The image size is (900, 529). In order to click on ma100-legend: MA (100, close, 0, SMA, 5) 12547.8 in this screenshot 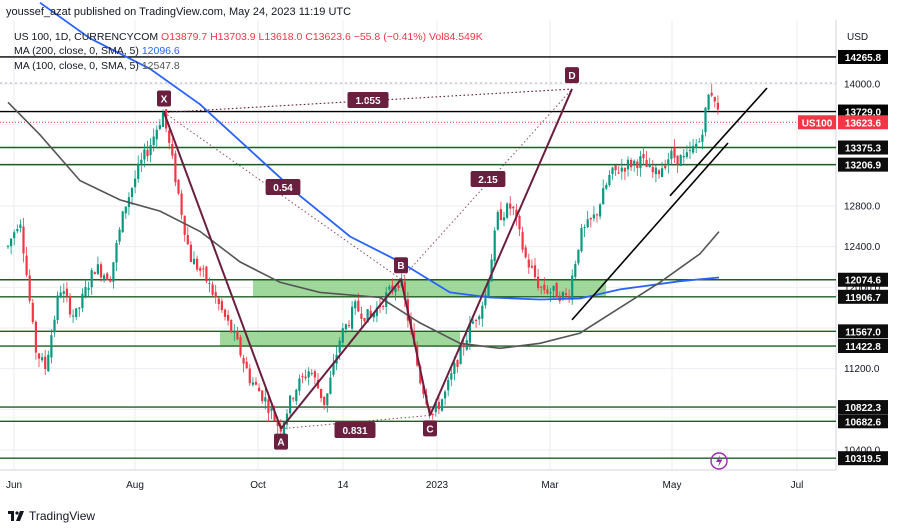, I will do `click(97, 66)`.